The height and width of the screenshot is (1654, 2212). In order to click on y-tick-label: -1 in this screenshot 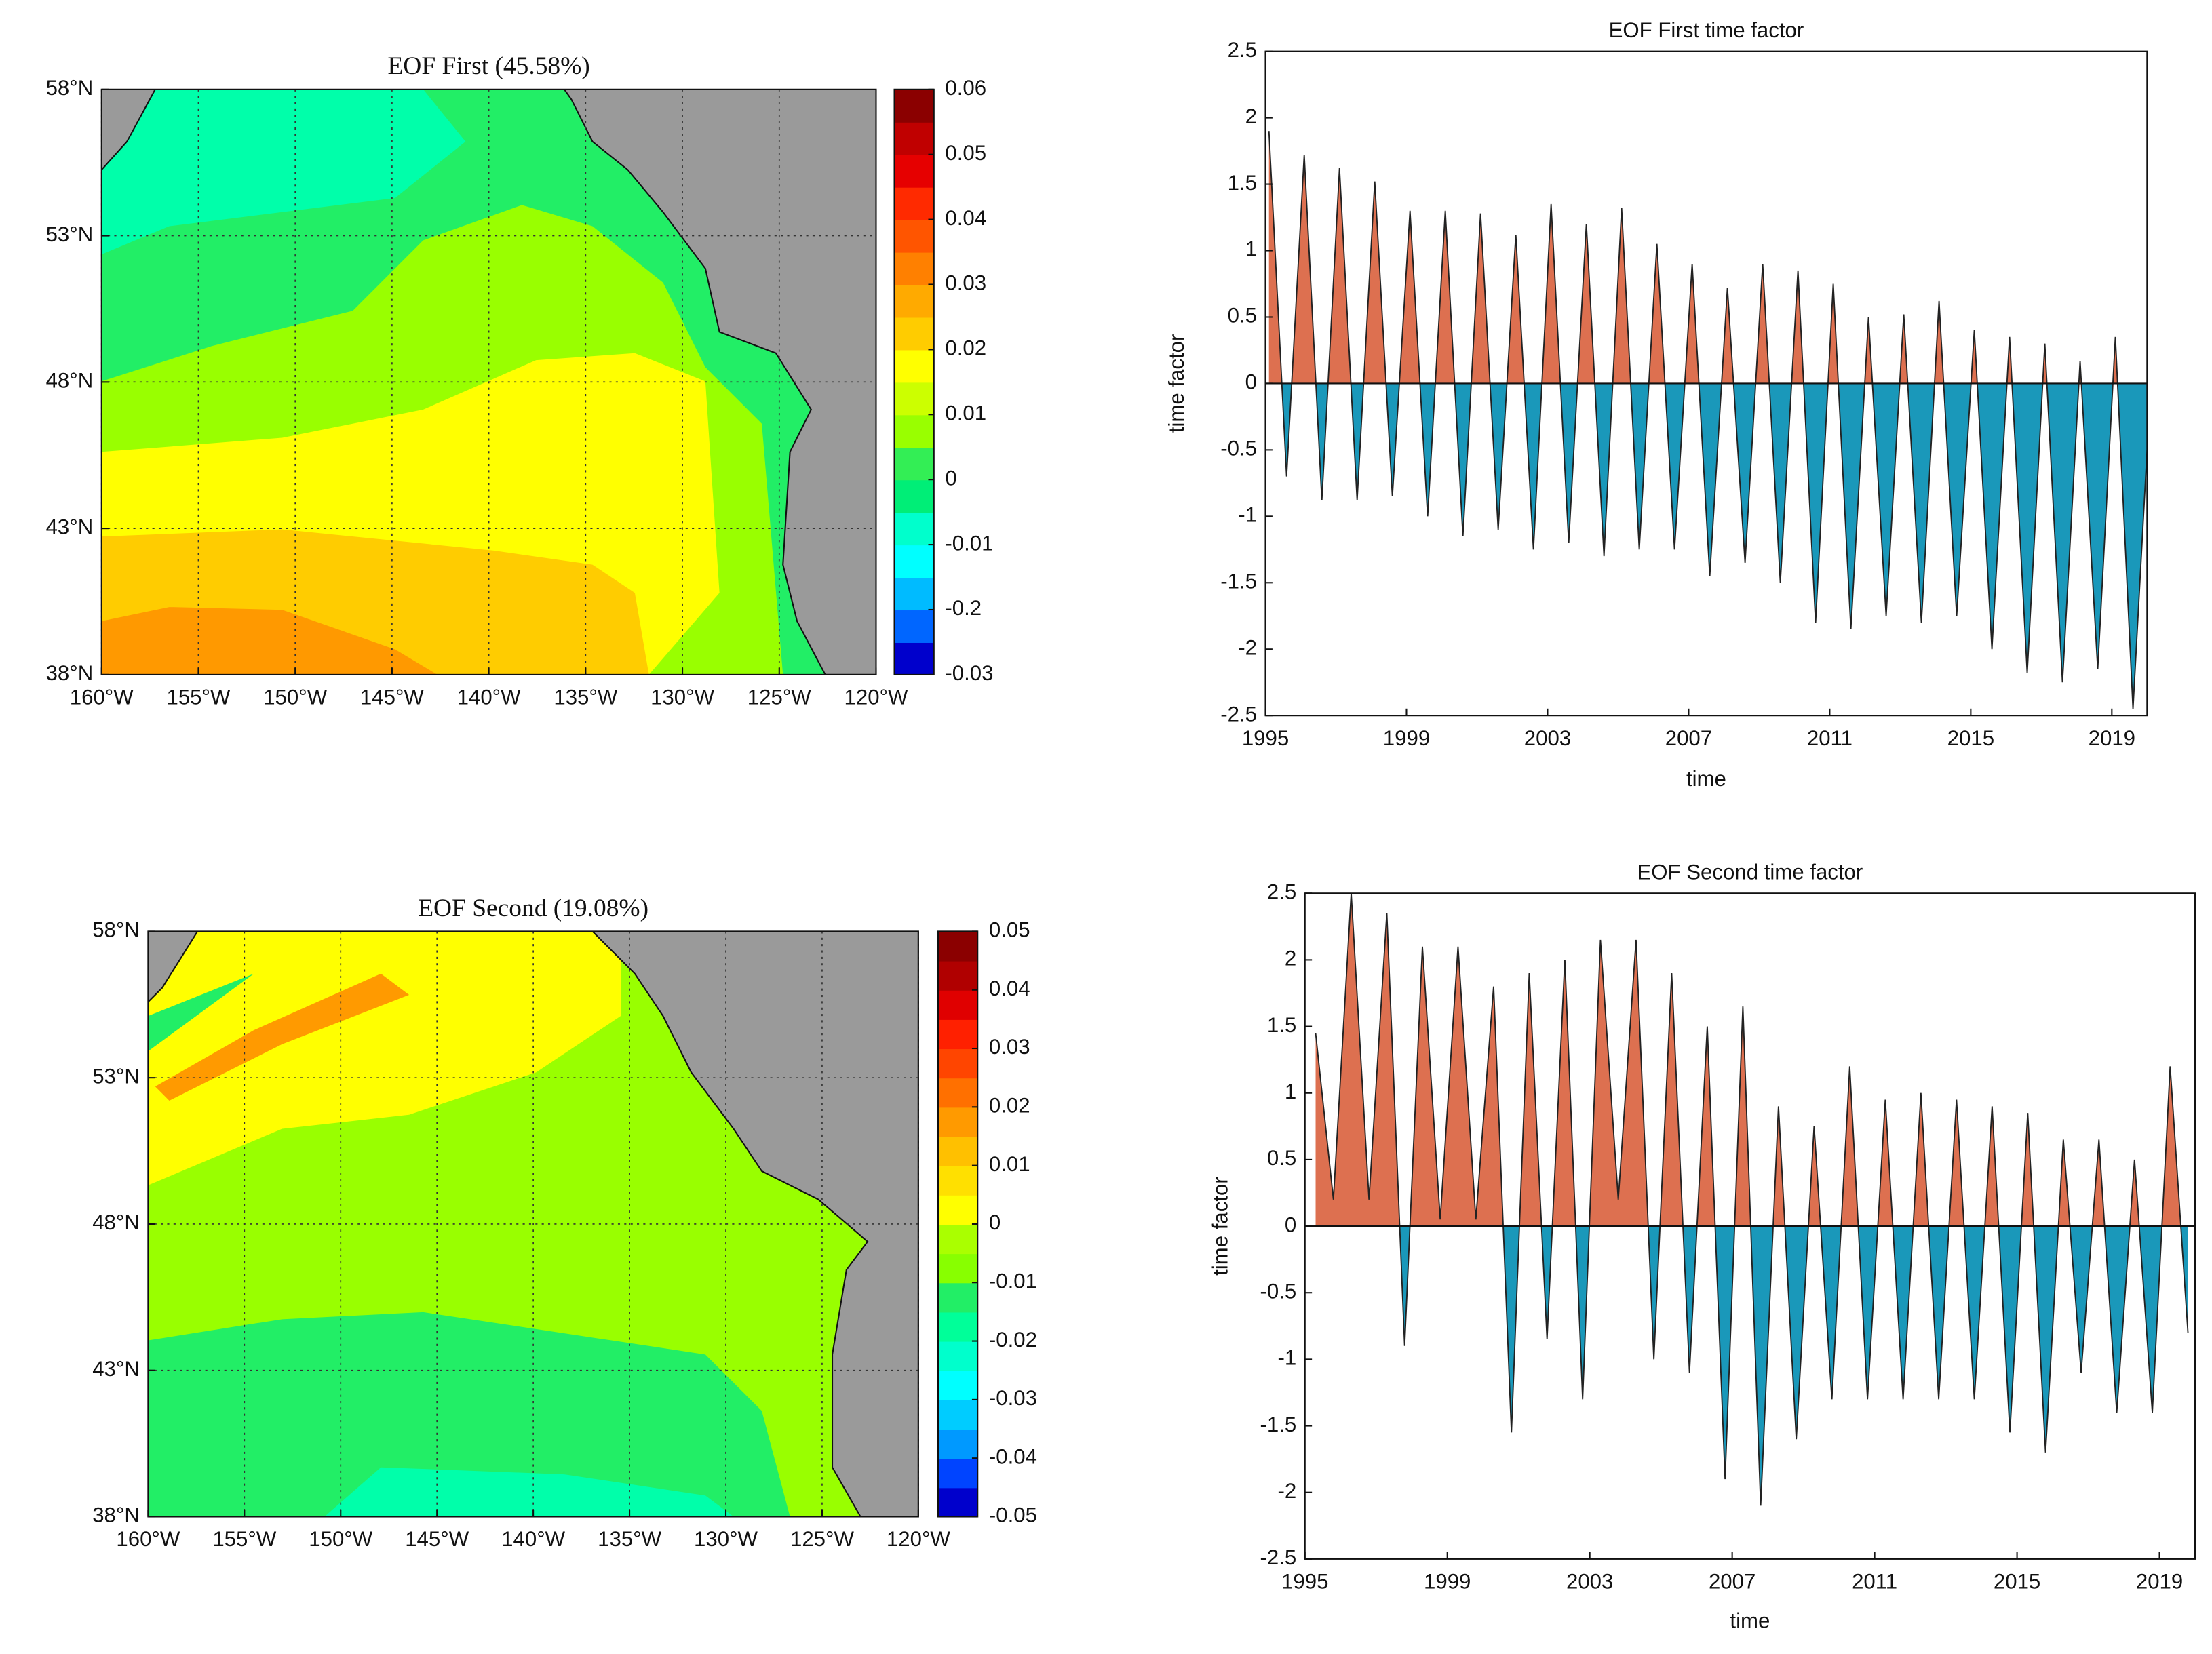, I will do `click(1247, 515)`.